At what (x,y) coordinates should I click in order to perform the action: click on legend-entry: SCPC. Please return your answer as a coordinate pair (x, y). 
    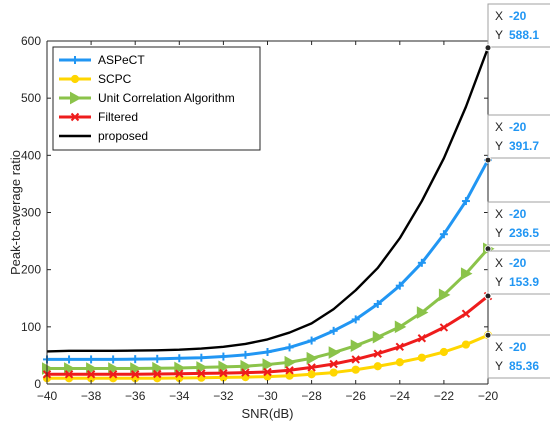
    Looking at the image, I should click on (95, 79).